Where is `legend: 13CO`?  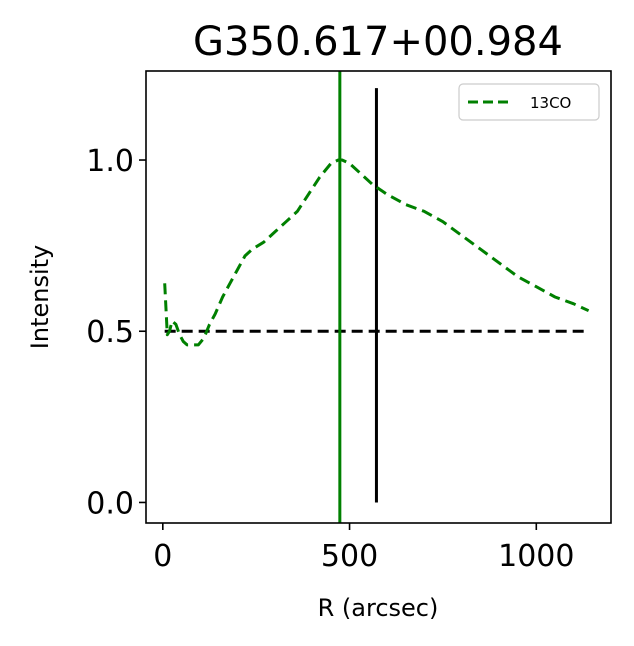 legend: 13CO is located at coordinates (529, 102).